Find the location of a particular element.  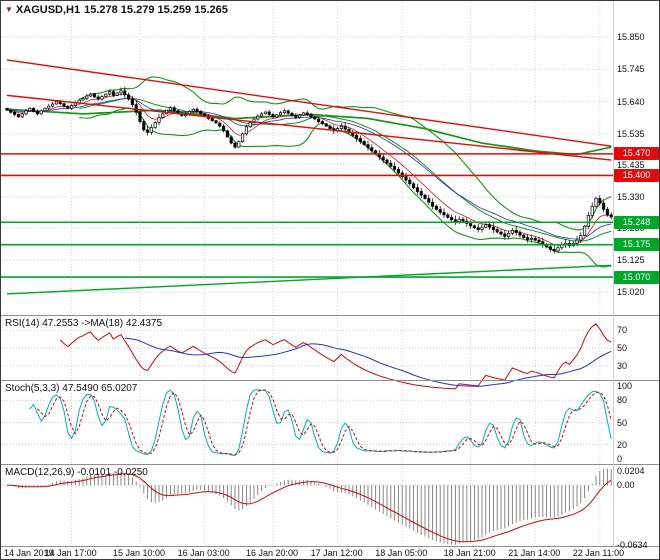

time-axis-tick: 14 Jan 17:00 is located at coordinates (70, 553).